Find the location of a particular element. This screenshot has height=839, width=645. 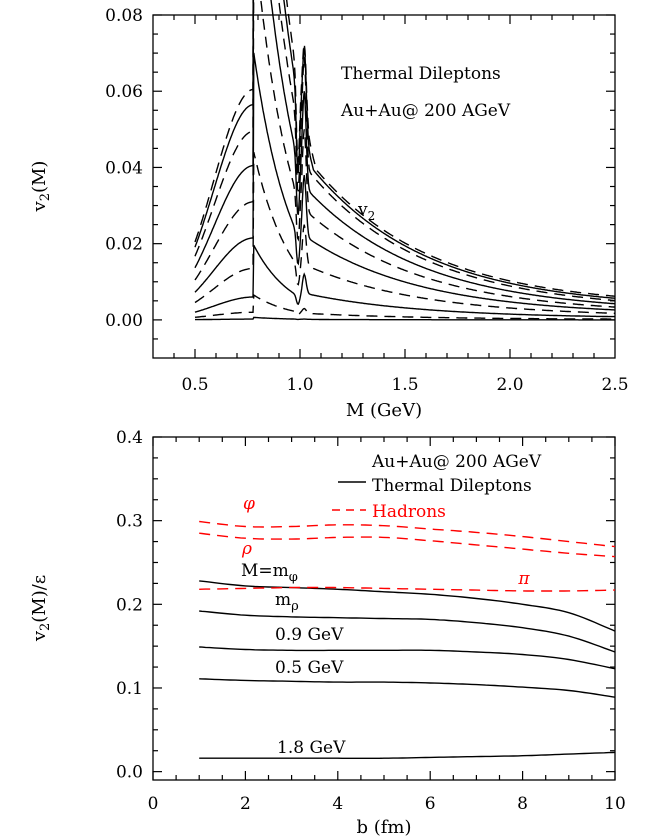

top-y-tick-label: 0.08 is located at coordinates (124, 16).